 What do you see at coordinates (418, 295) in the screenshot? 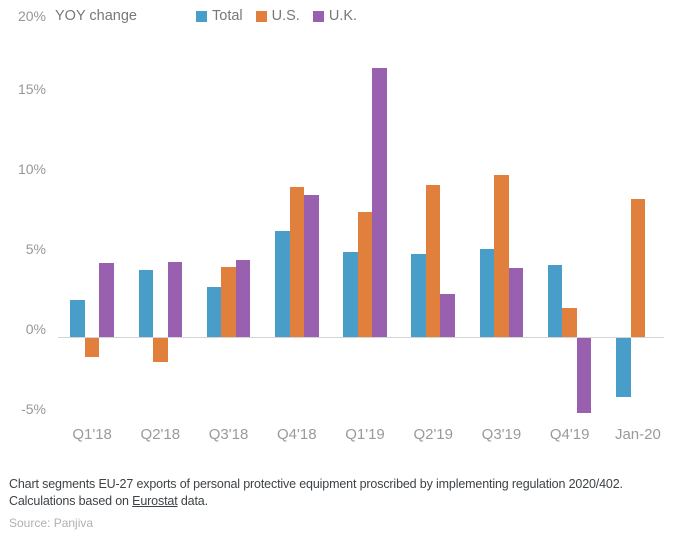
I see `bar-total-q219` at bounding box center [418, 295].